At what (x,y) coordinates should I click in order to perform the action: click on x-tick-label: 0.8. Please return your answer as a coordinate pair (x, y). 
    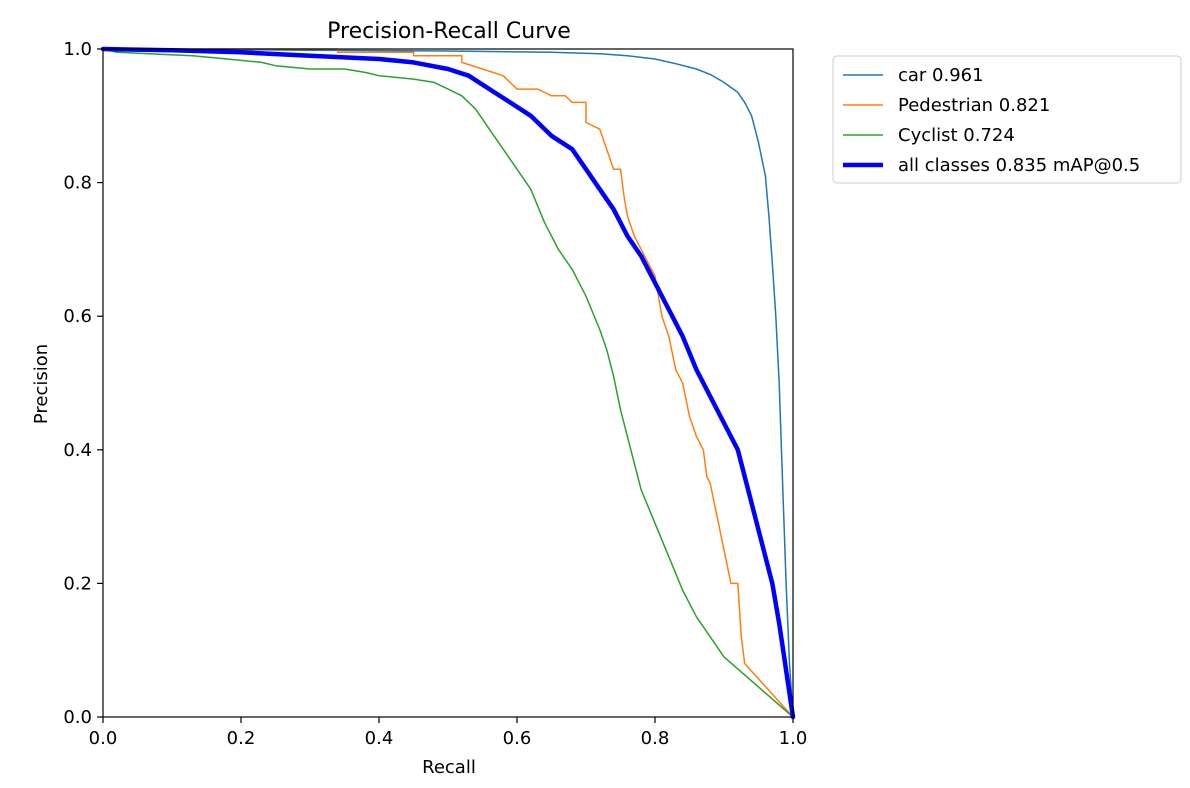
    Looking at the image, I should click on (655, 738).